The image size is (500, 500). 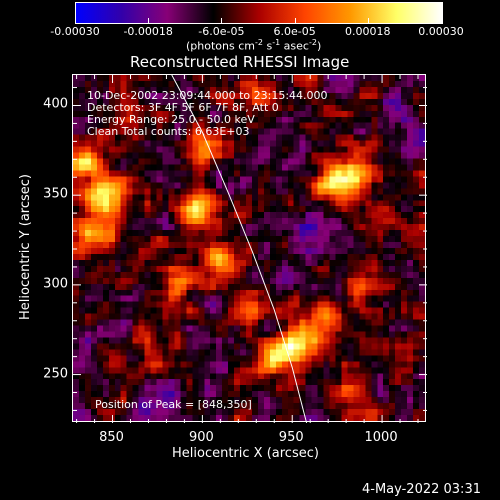 I want to click on info-energy-range: Energy Range: 25.0 - 50.0 keV, so click(x=171, y=119).